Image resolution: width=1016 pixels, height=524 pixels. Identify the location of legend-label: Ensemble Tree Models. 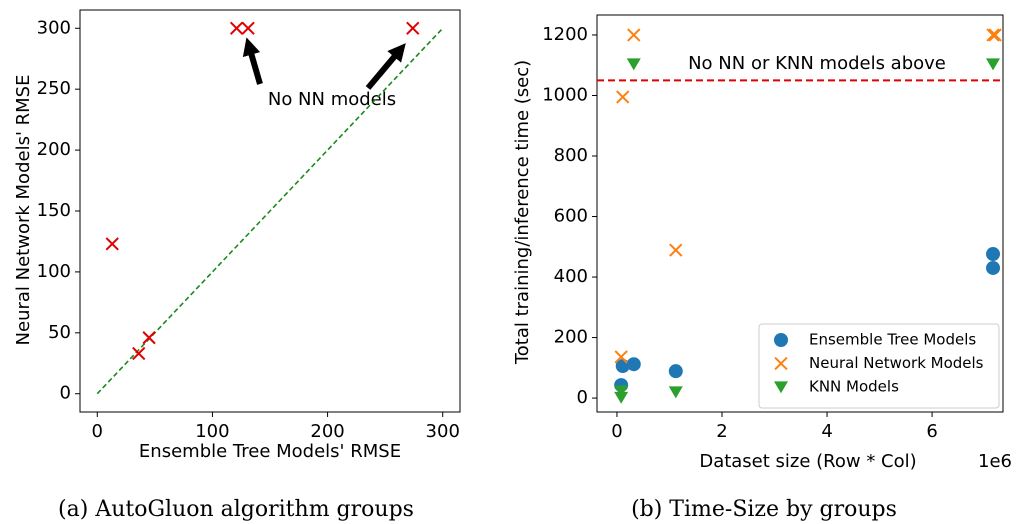
(892, 340).